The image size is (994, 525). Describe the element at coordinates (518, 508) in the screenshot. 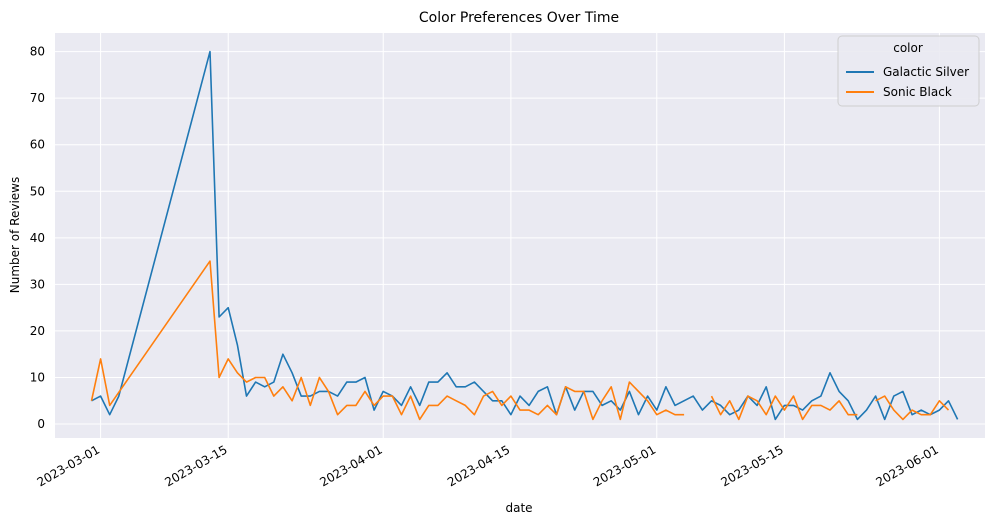

I see `x-axis-label: date` at that location.